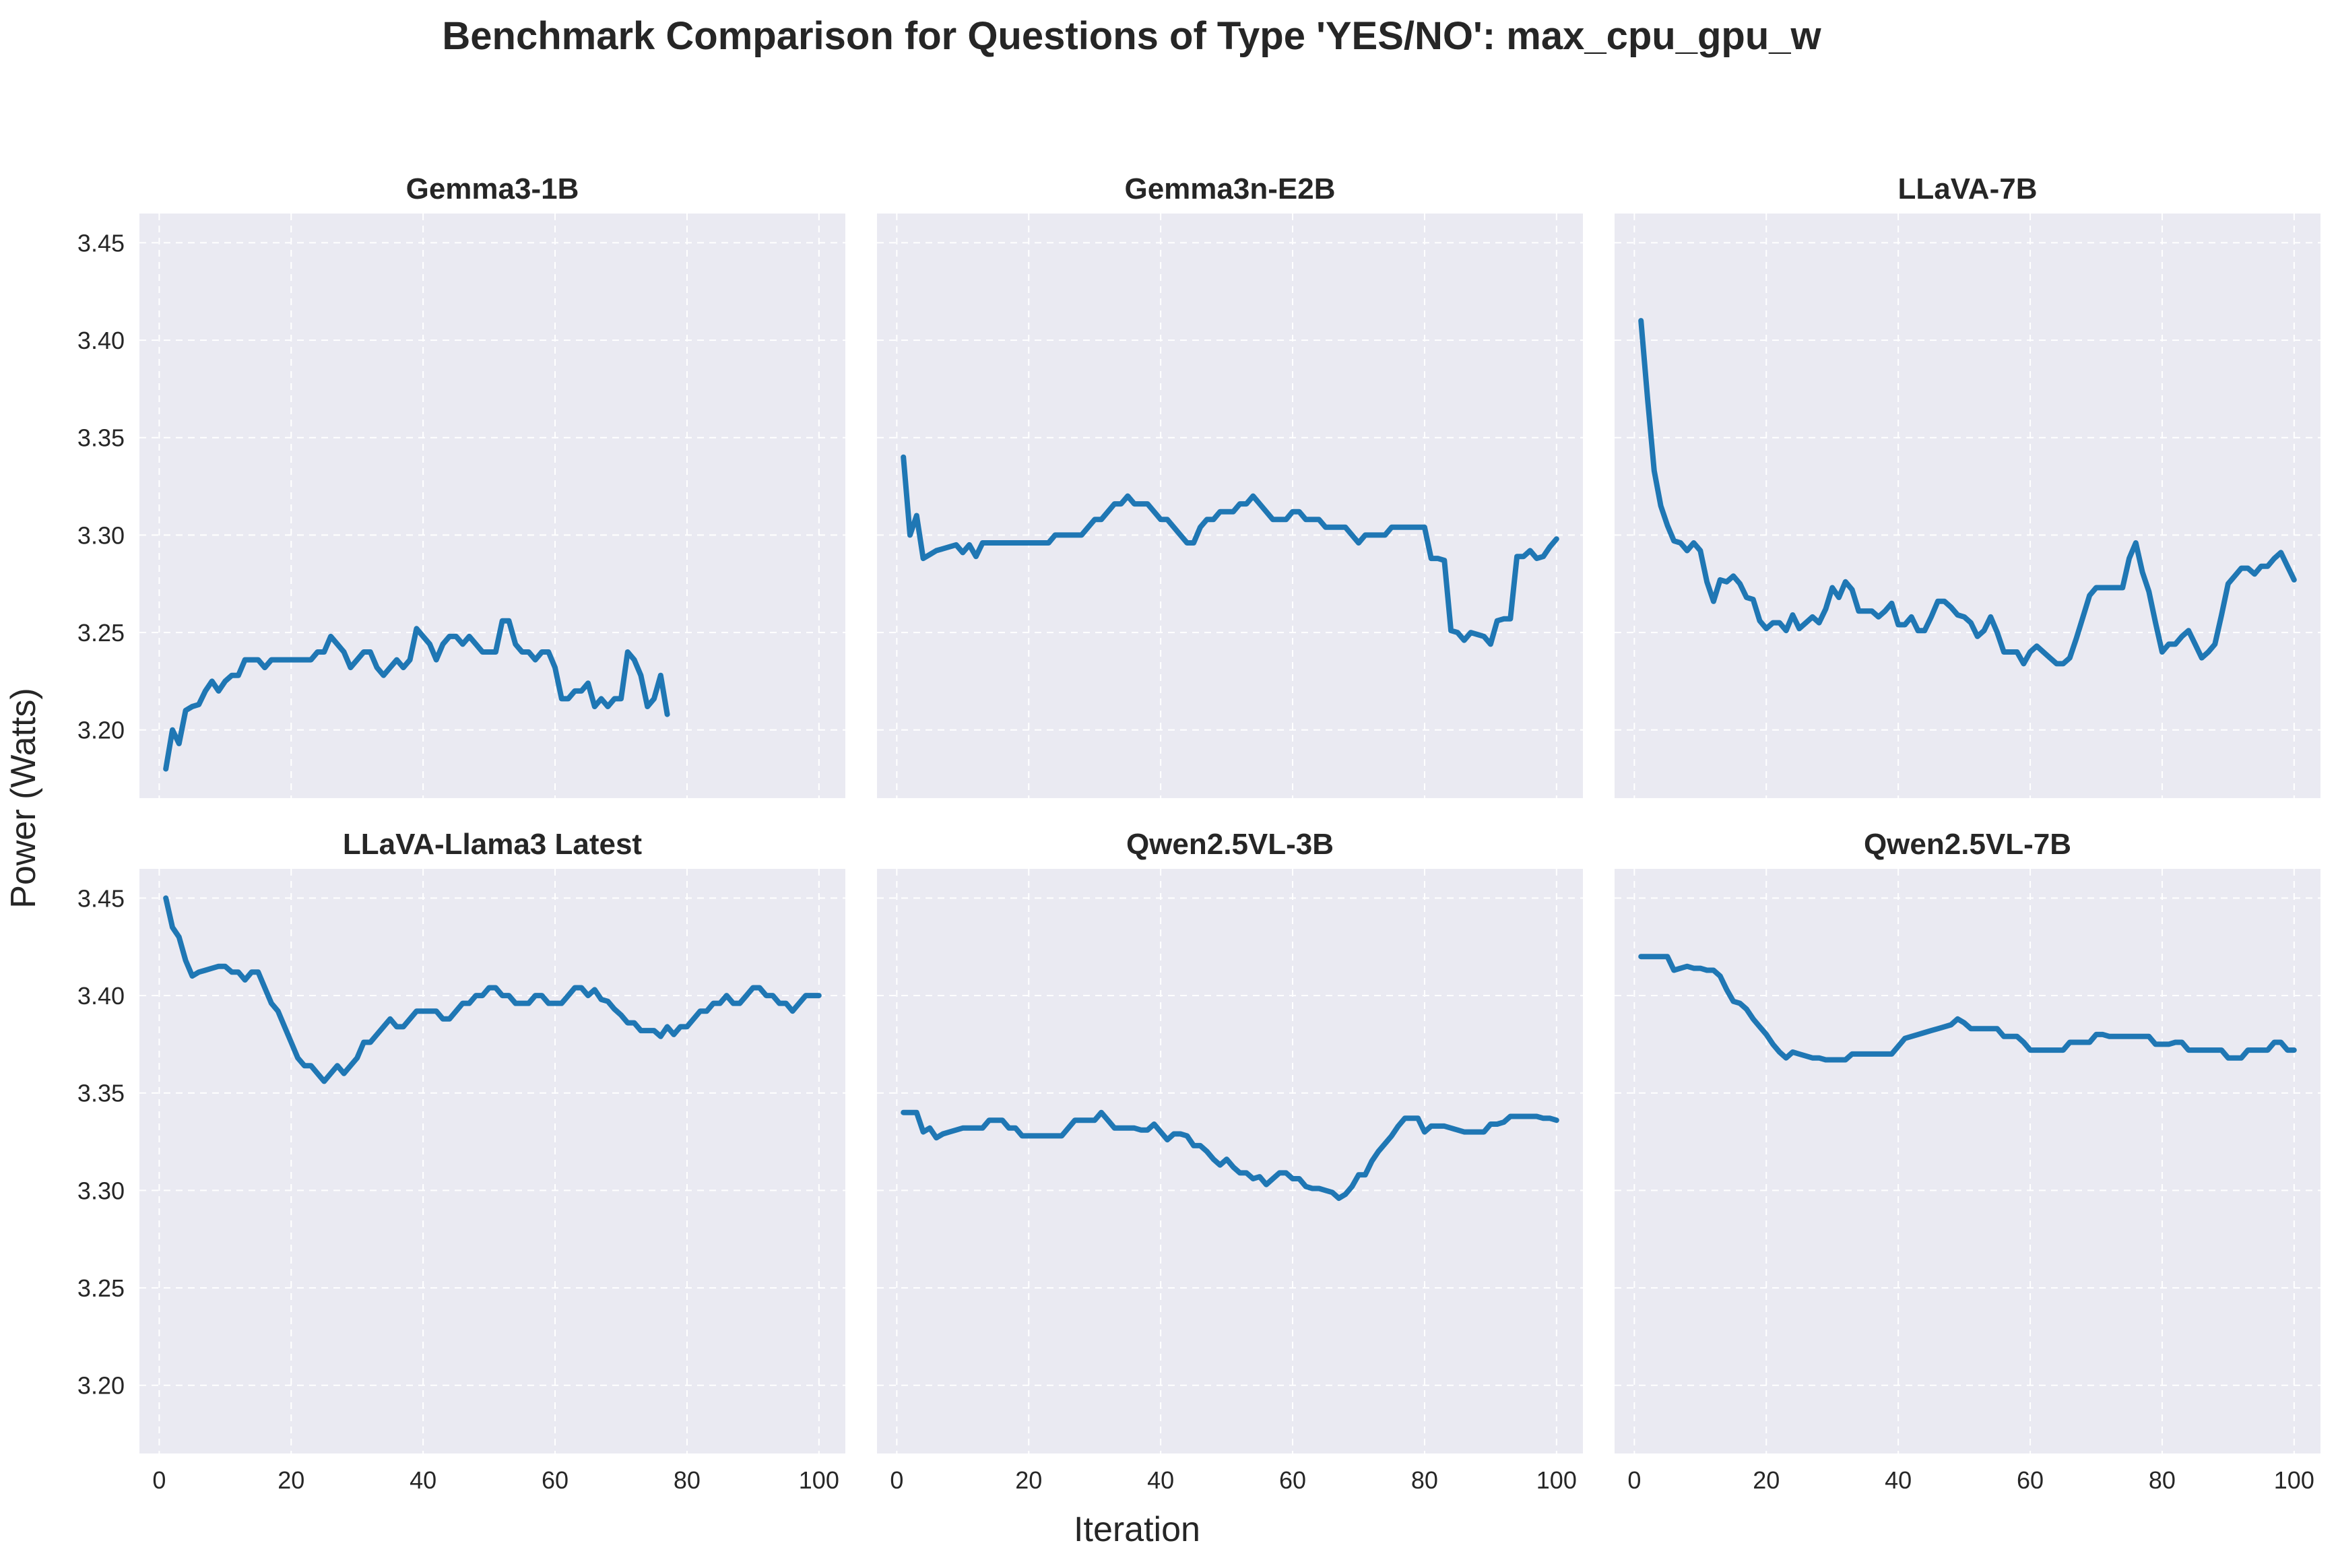 The height and width of the screenshot is (1568, 2338). Describe the element at coordinates (1137, 1530) in the screenshot. I see `x-axis-label: Iteration` at that location.